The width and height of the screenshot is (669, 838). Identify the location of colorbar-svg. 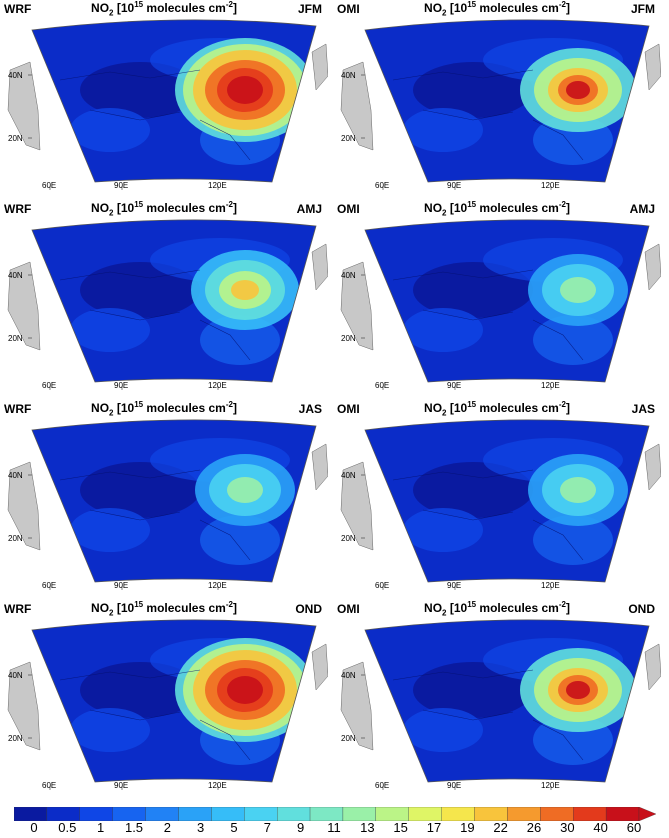
(335, 814).